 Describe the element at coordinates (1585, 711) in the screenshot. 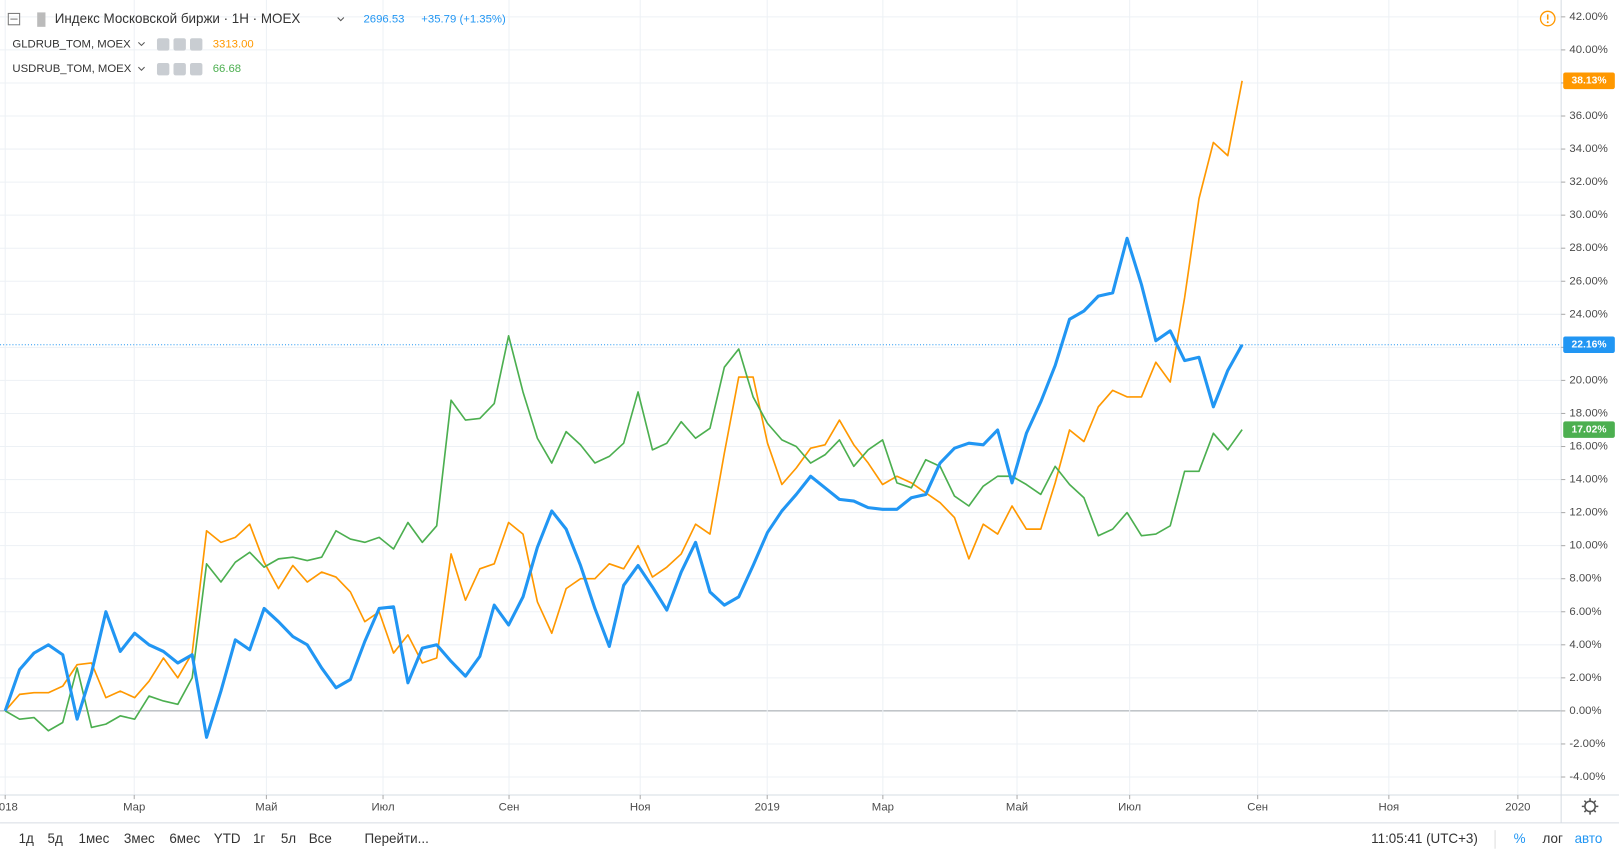

I see `y-tick-label: 0.00%` at that location.